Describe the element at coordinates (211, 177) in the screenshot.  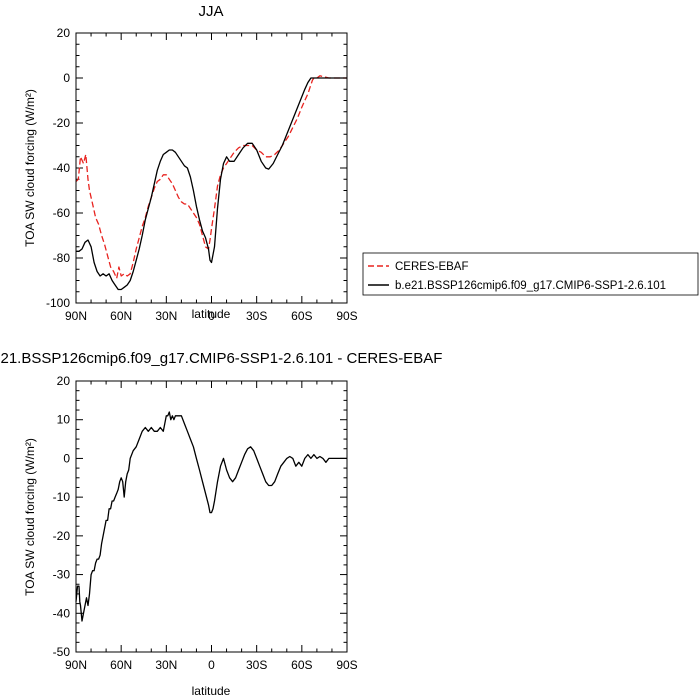
I see `series-line-ceres` at that location.